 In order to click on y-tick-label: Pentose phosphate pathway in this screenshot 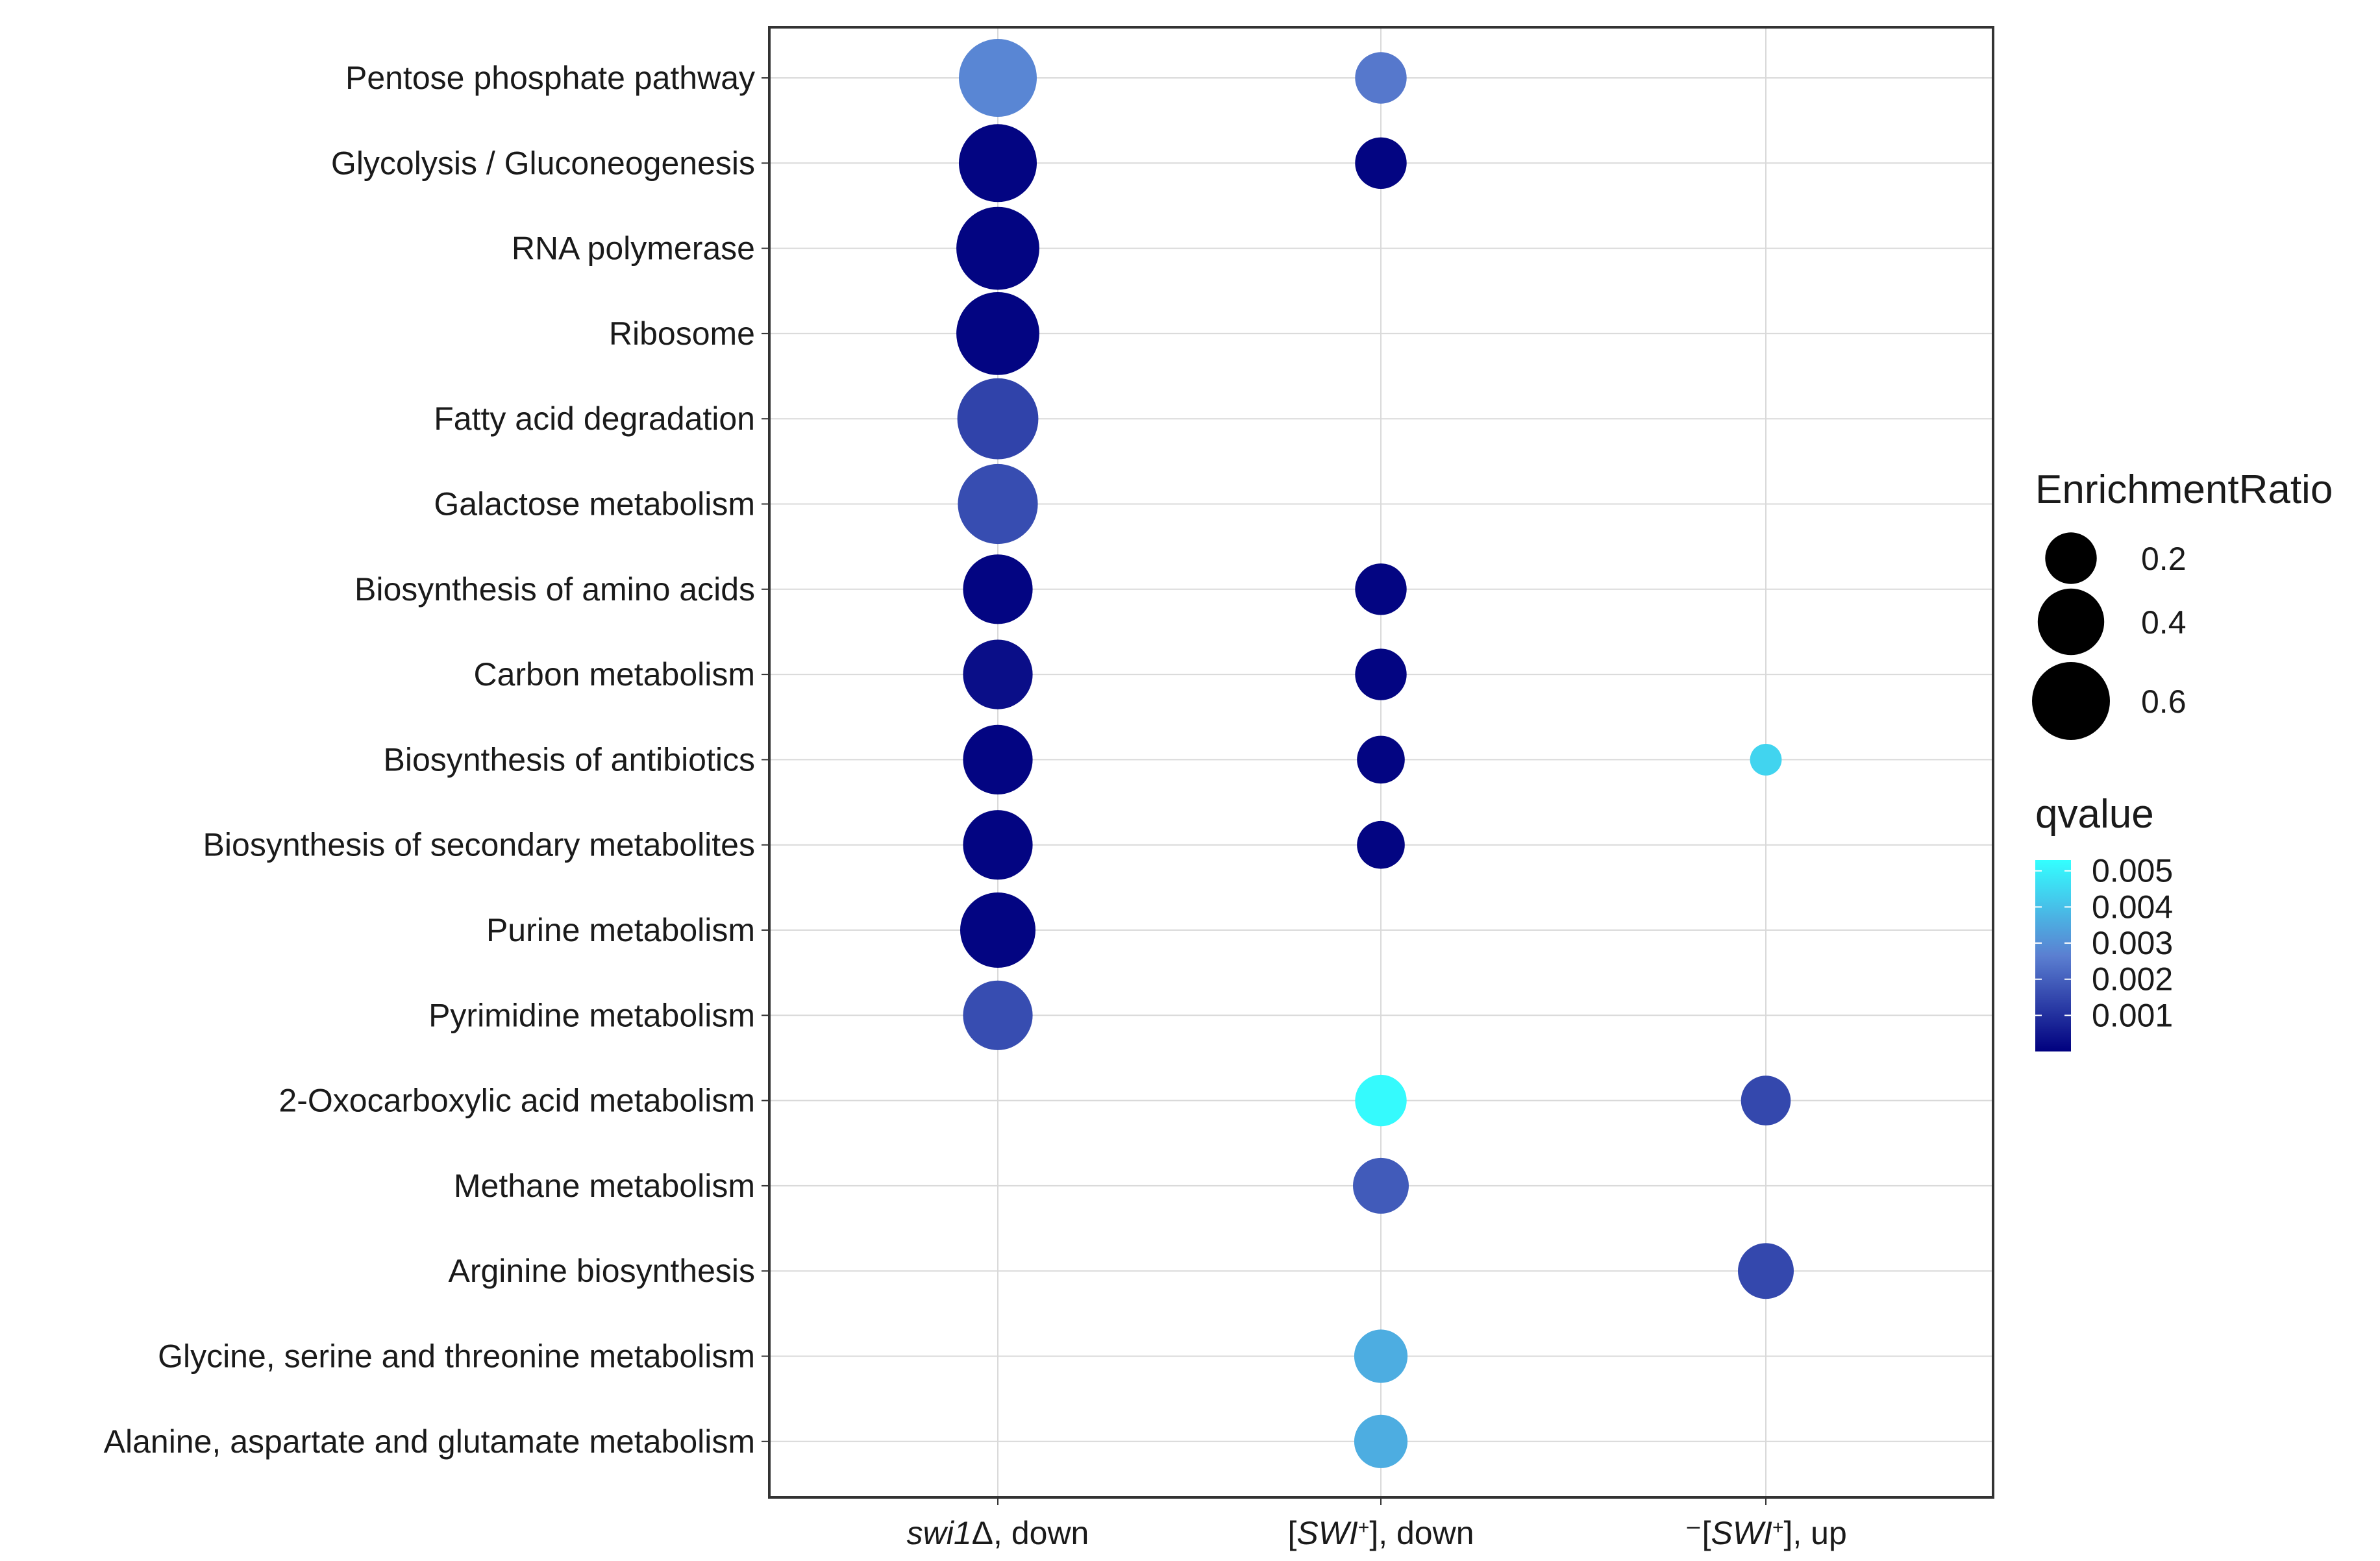, I will do `click(550, 78)`.